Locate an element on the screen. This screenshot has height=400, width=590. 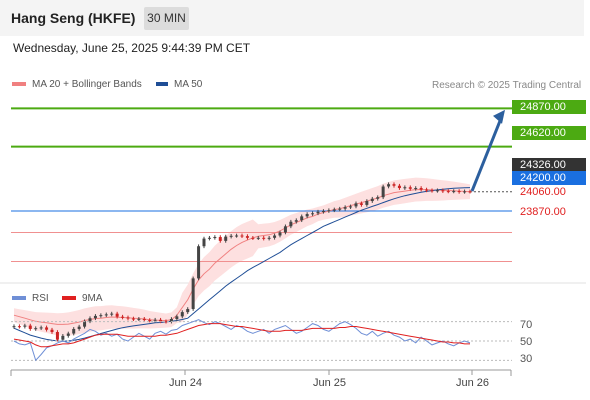
legend-ma20: MA 20 + Bollinger Bands is located at coordinates (77, 84).